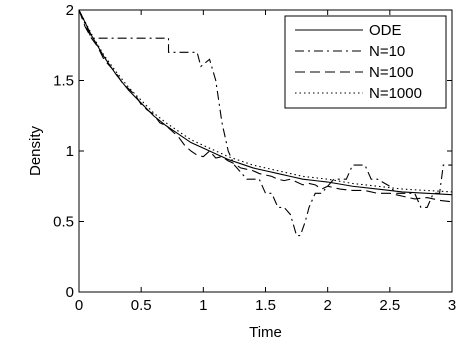 This screenshot has width=462, height=349. Describe the element at coordinates (35, 150) in the screenshot. I see `y-axis-label: Density` at that location.